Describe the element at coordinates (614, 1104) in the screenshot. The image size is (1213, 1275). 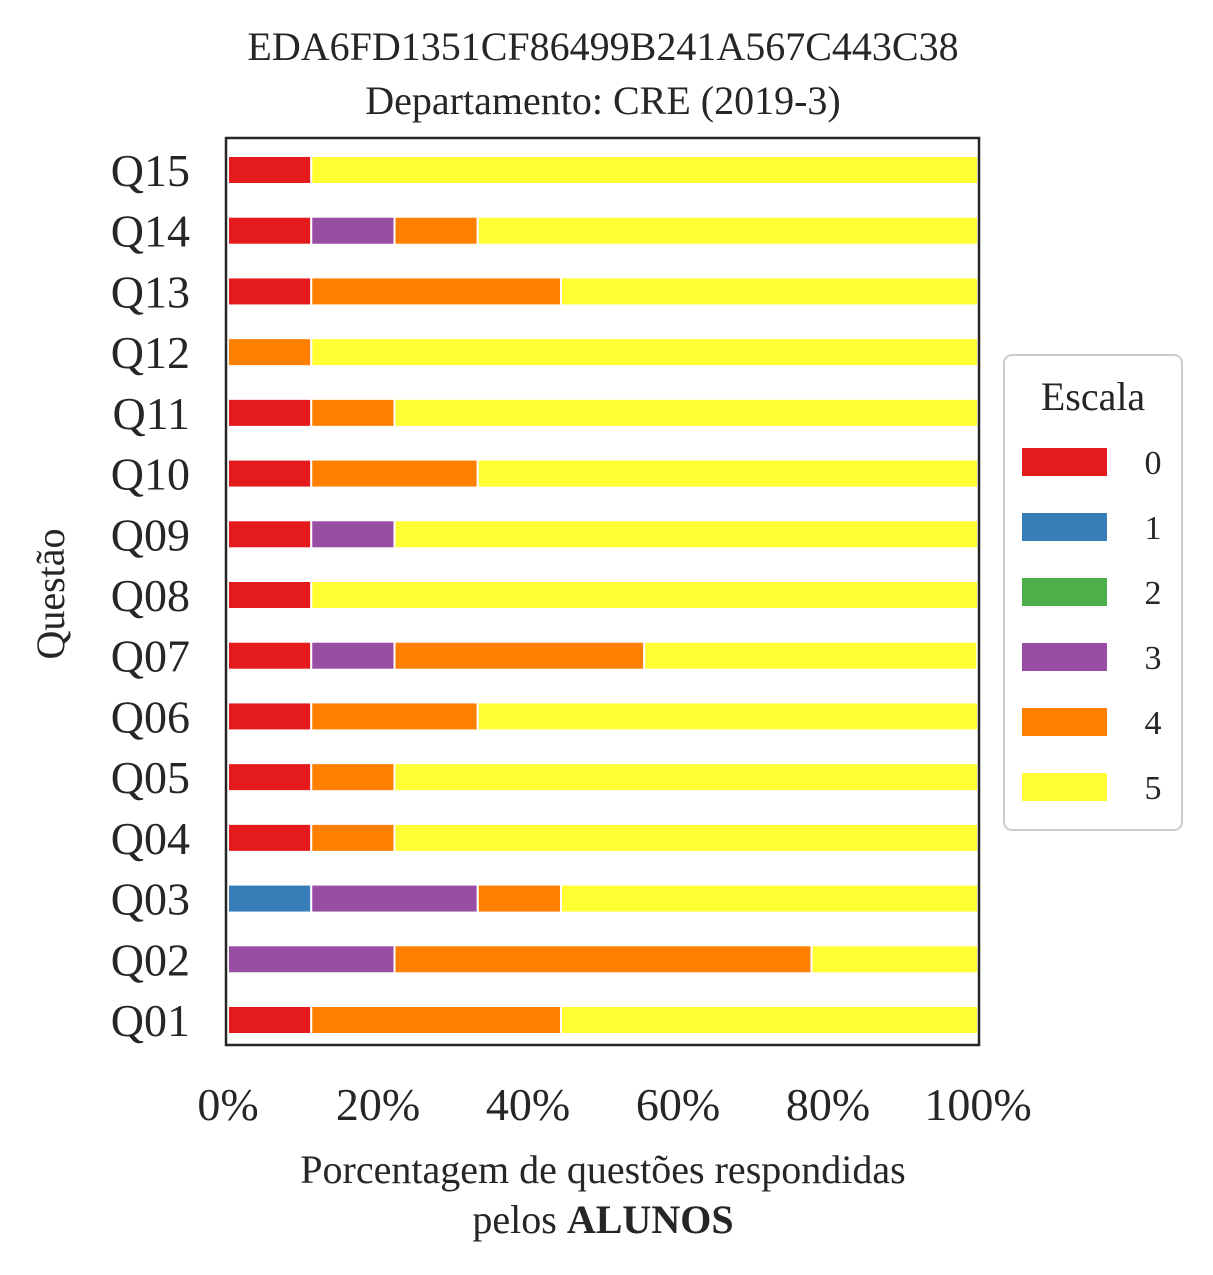
I see `x-tick-labels: 0% 20% 40% 60% 80% 100%` at that location.